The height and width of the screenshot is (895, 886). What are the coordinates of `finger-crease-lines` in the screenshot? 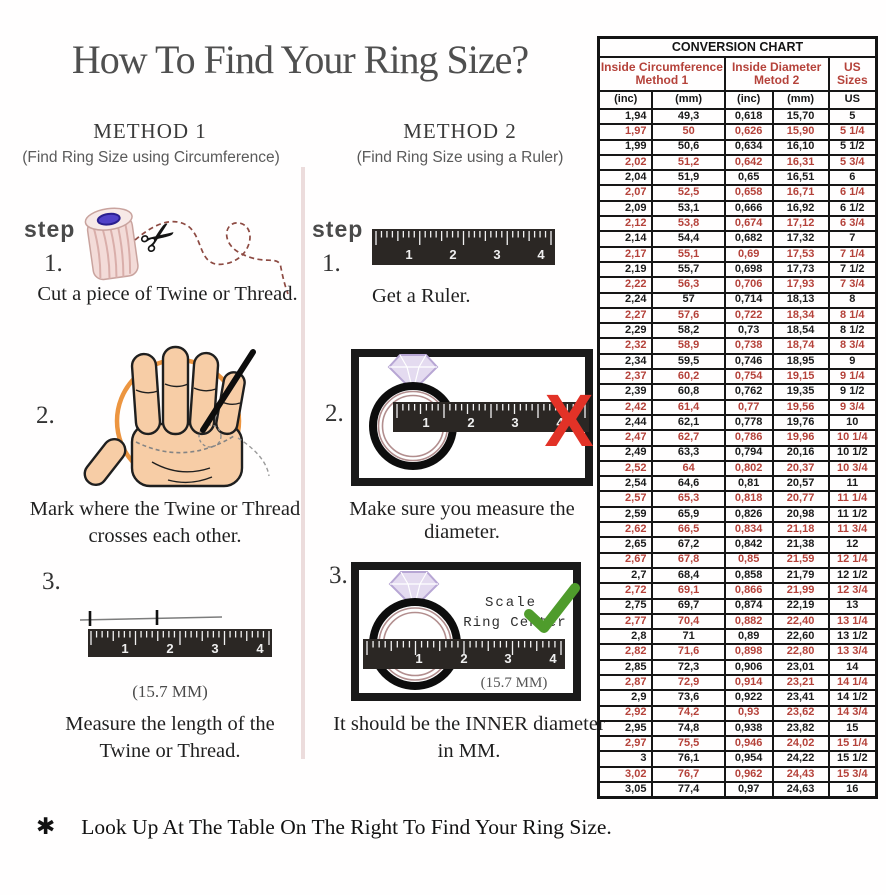 It's located at (188, 433).